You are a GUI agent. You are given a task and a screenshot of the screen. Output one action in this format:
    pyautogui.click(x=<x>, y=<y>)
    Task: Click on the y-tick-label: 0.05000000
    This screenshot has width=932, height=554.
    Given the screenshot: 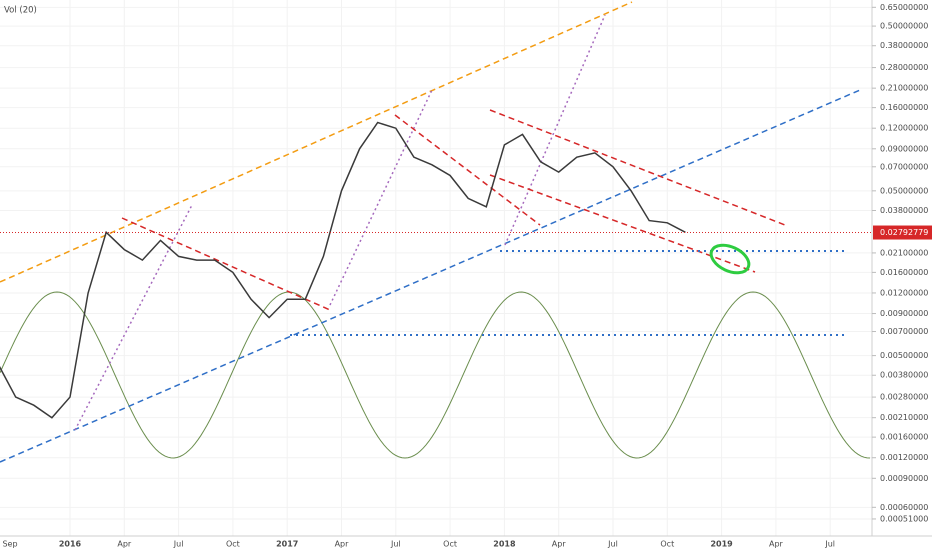 What is the action you would take?
    pyautogui.click(x=904, y=190)
    